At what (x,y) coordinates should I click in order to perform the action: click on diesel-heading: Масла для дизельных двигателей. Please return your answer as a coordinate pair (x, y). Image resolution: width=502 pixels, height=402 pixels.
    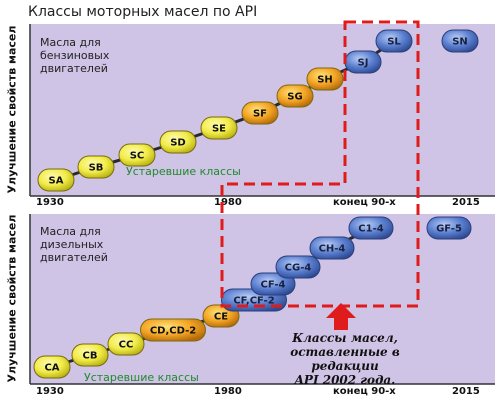
    Looking at the image, I should click on (74, 244).